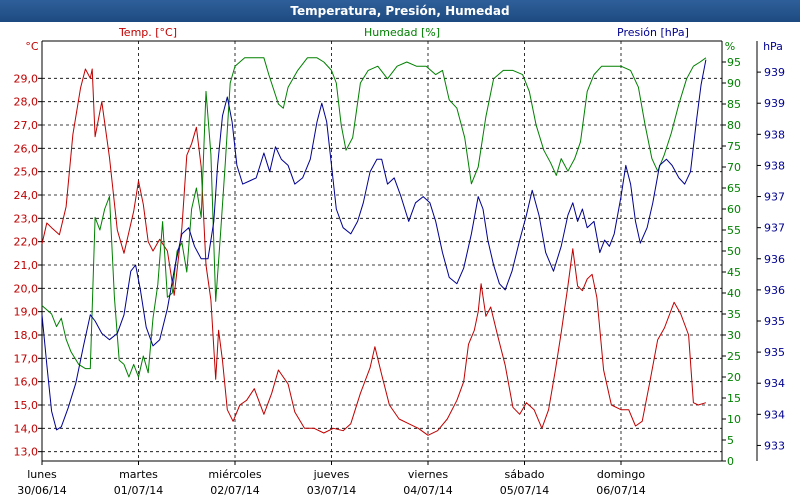 The height and width of the screenshot is (500, 800). I want to click on x-tick-date: 03/07/14, so click(331, 490).